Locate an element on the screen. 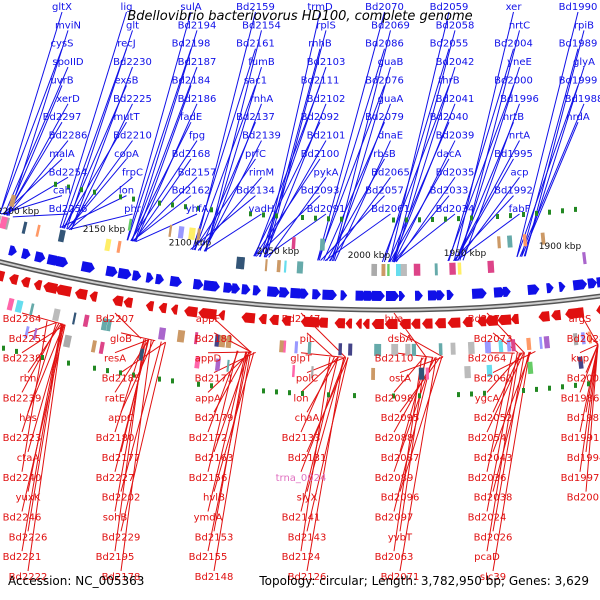 The height and width of the screenshot is (600, 600). length-label: Length: is located at coordinates (394, 581).